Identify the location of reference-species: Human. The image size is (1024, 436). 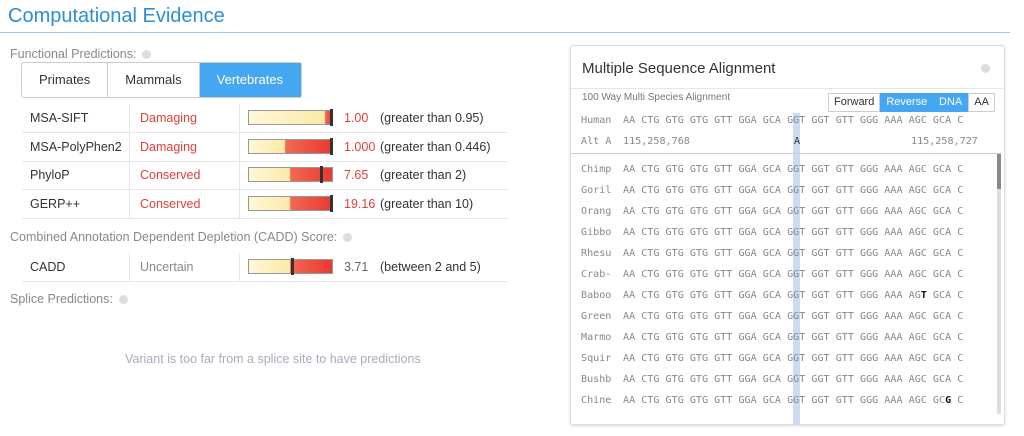
(596, 120).